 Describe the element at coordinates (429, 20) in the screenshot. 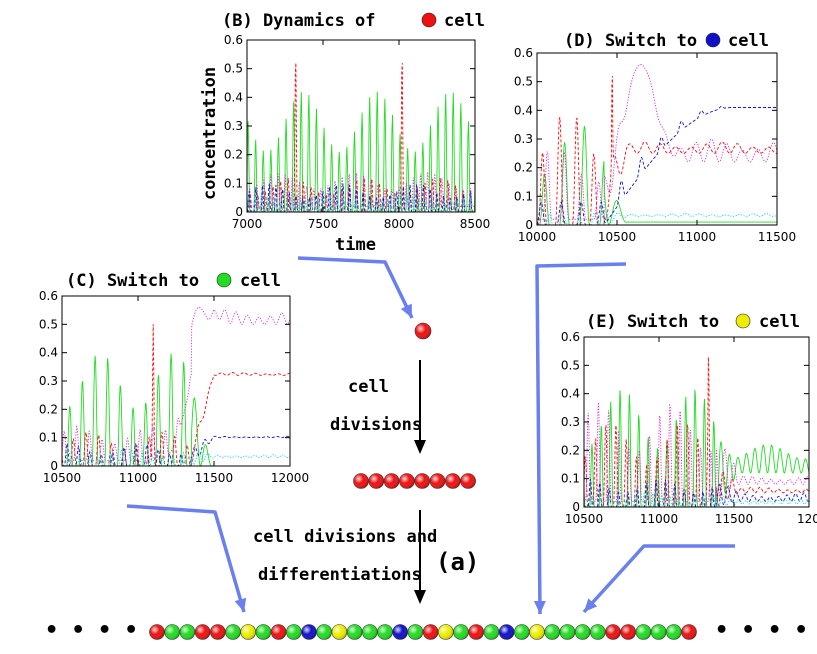

I see `panel-b-title-cell-icon` at that location.